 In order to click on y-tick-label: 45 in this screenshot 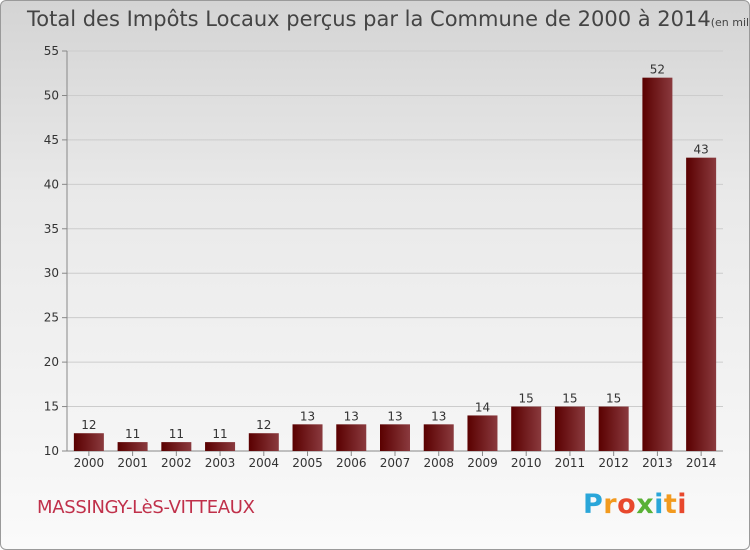, I will do `click(51, 140)`.